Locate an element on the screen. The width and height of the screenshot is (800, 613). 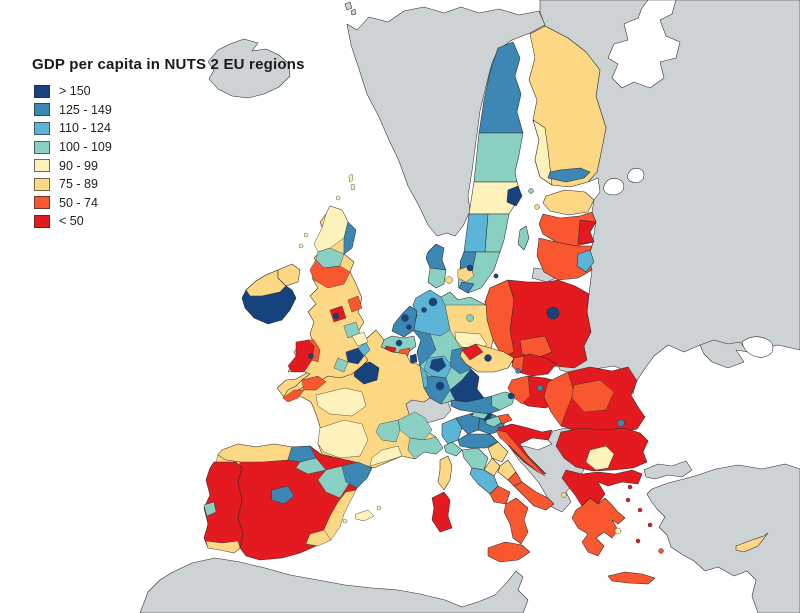
region-bremen is located at coordinates (424, 310).